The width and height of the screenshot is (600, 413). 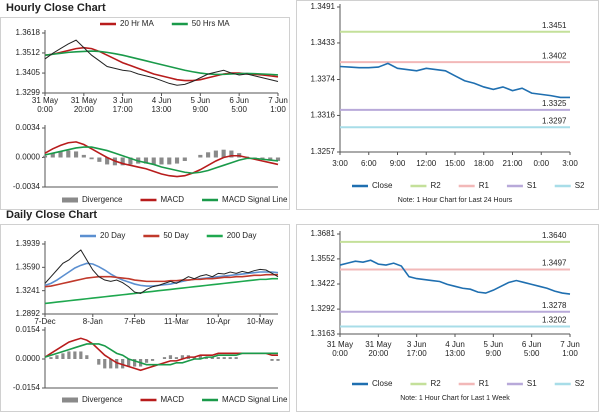 What do you see at coordinates (323, 283) in the screenshot?
I see `y-tick-label: 1.3422` at bounding box center [323, 283].